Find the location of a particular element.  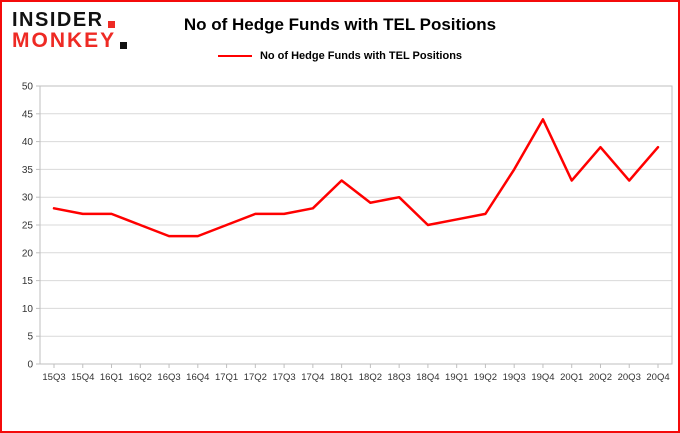

logo-line-1: INSIDER is located at coordinates (69, 20).